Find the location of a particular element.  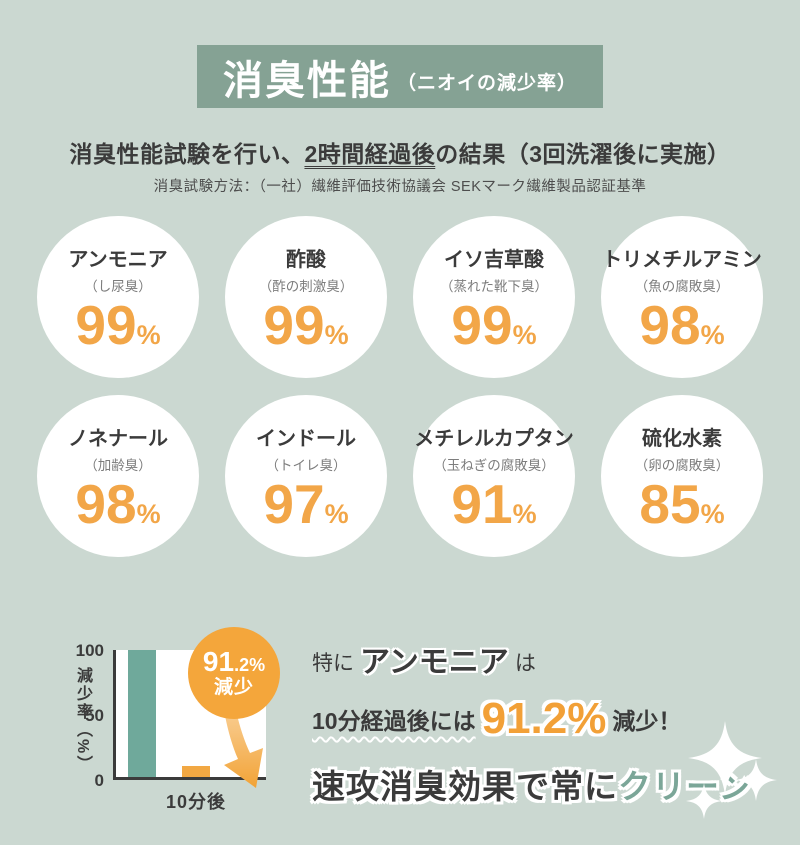

line1-emphasis: アンモニア is located at coordinates (434, 662).